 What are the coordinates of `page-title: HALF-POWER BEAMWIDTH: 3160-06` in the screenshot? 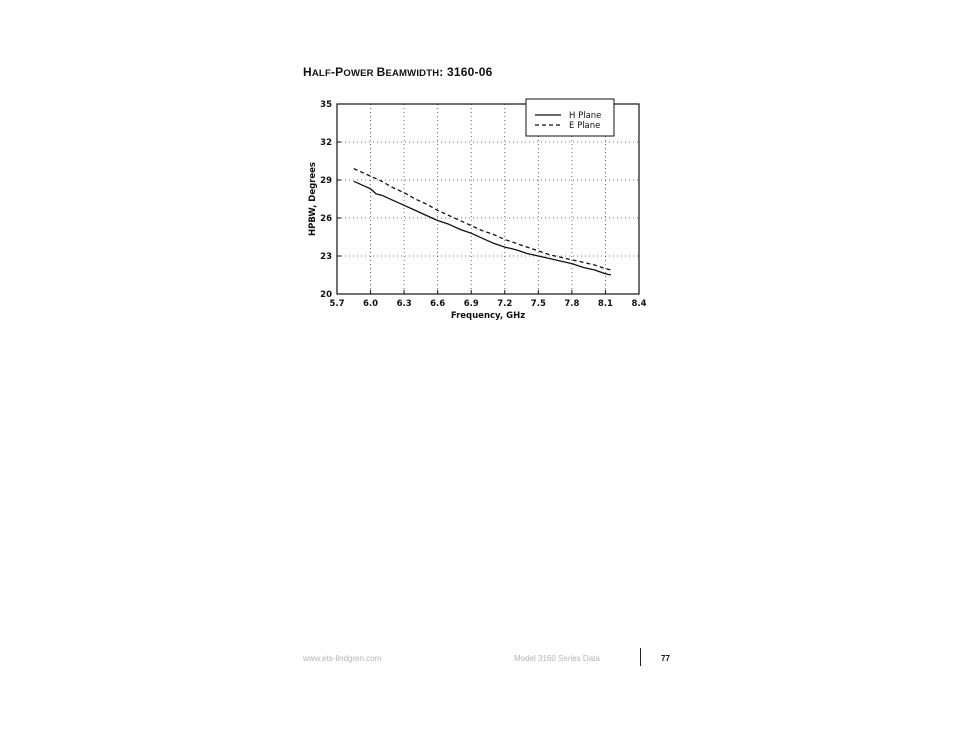 It's located at (397, 72).